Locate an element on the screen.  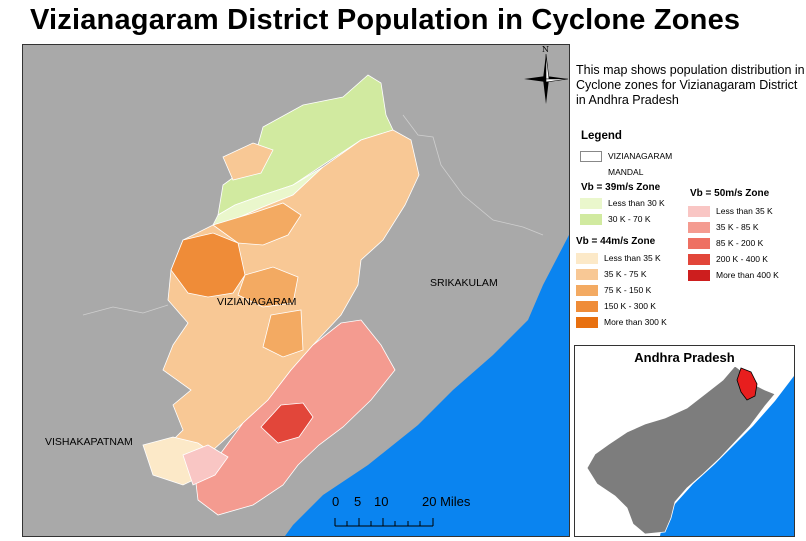
legend-item-label: 85 K - 200 K is located at coordinates (740, 243).